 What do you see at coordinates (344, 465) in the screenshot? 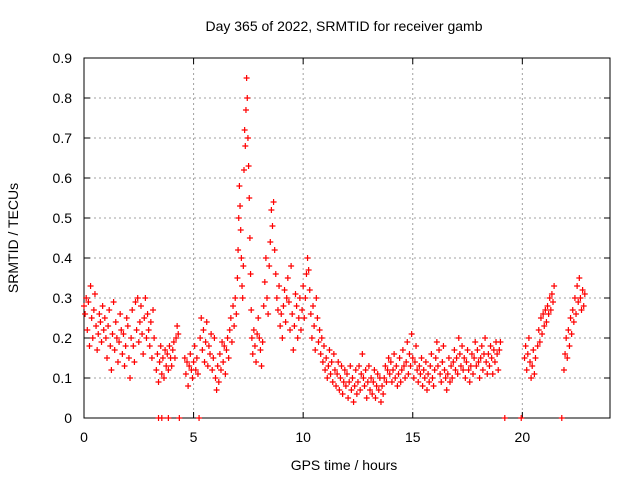
I see `x-axis-label: GPS time / hours` at bounding box center [344, 465].